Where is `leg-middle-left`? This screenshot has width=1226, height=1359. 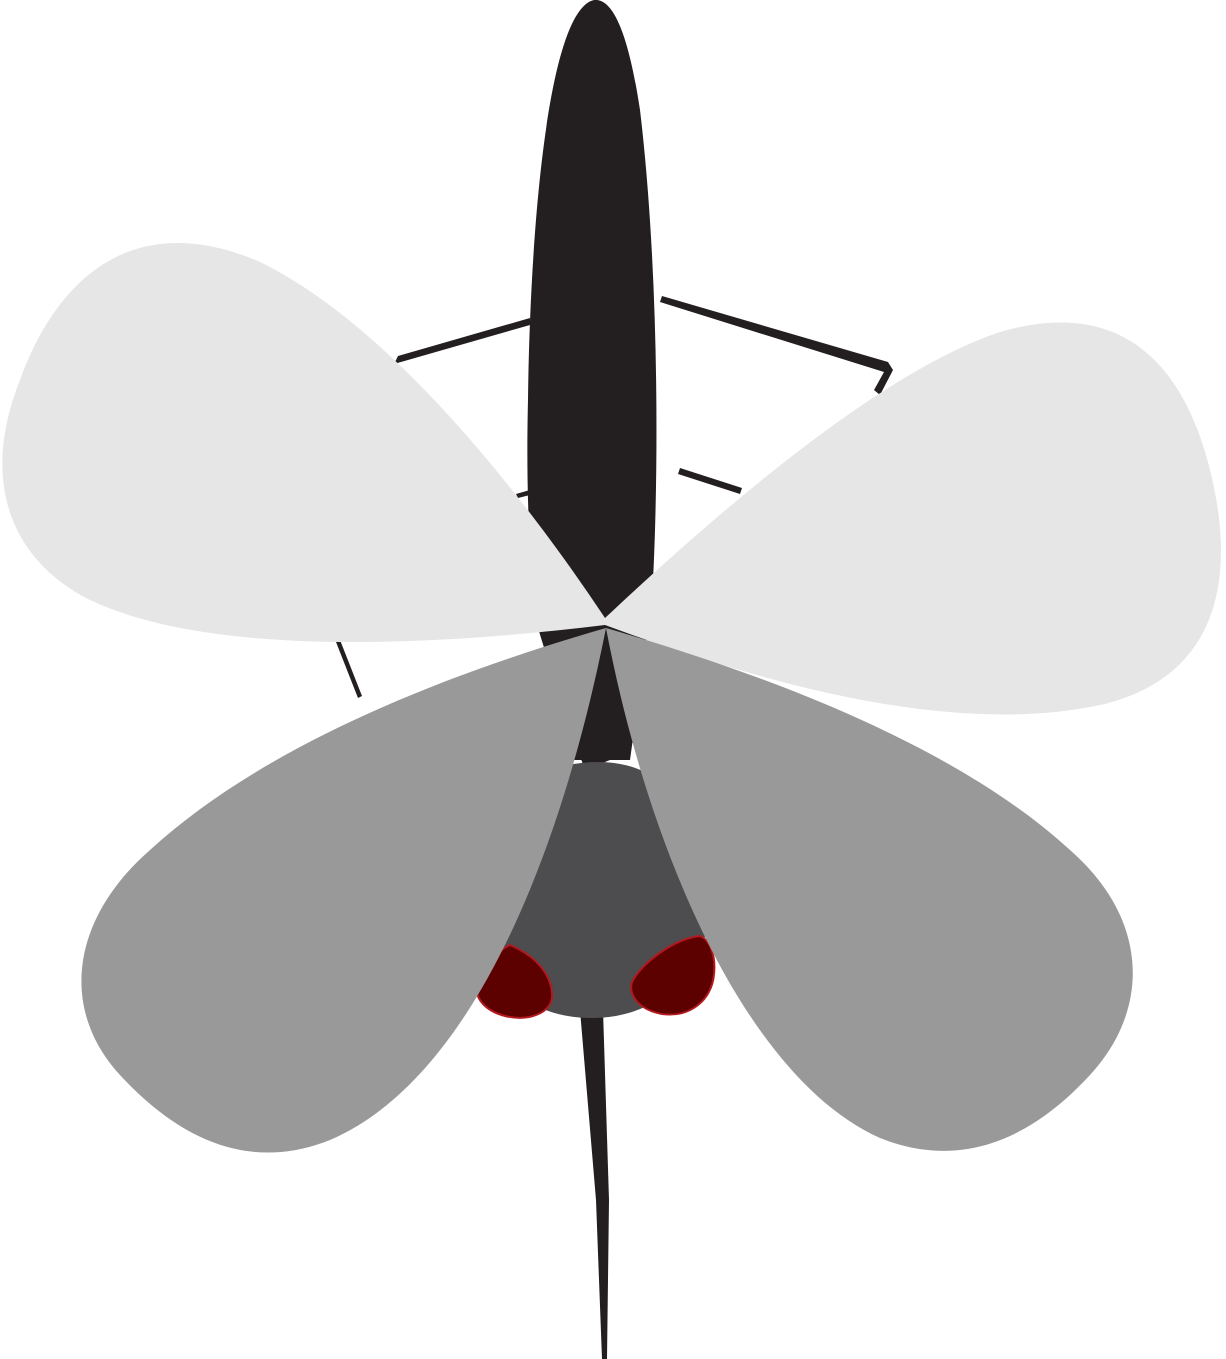 leg-middle-left is located at coordinates (523, 494).